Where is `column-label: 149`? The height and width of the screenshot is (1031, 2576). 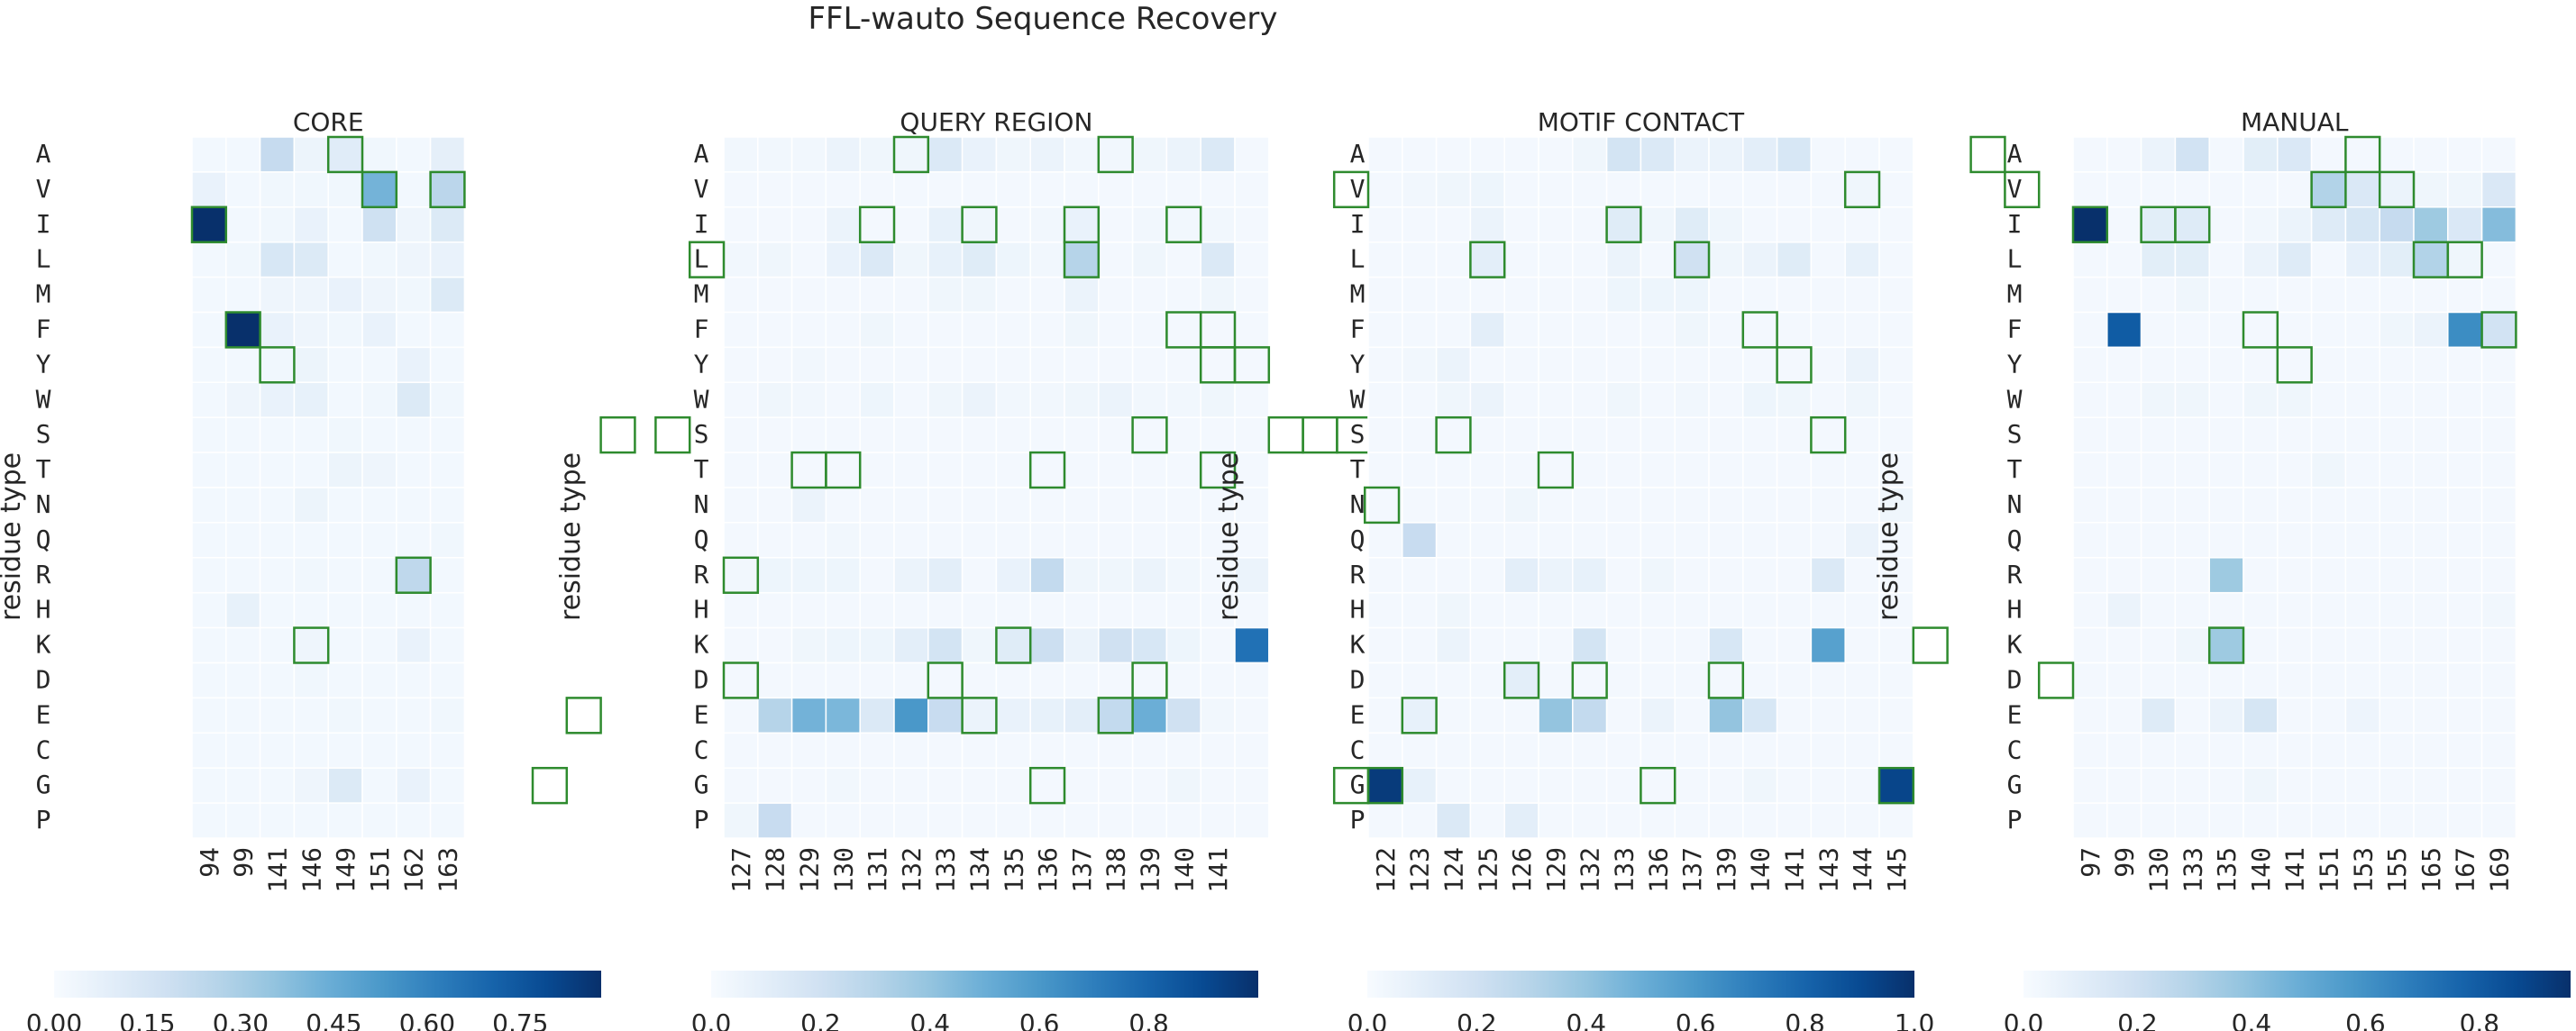 column-label: 149 is located at coordinates (346, 870).